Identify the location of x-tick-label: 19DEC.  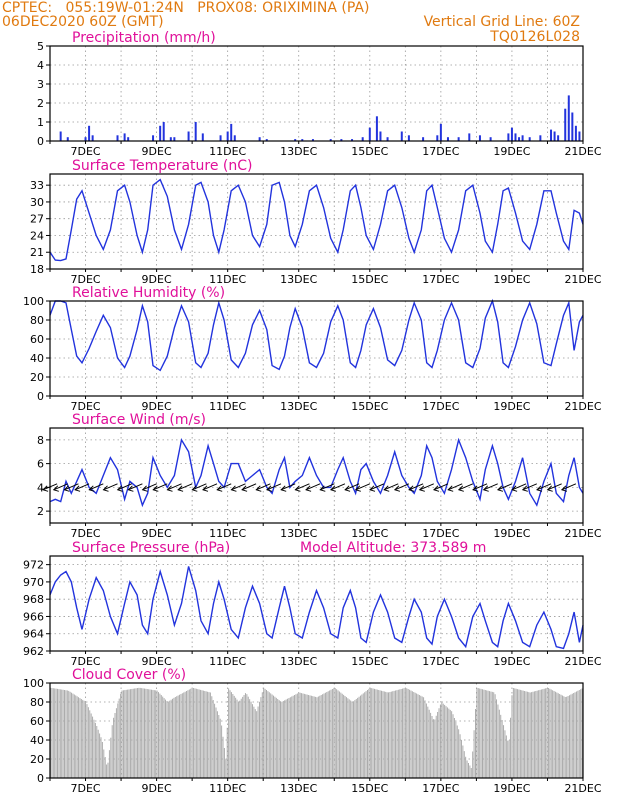
(511, 151).